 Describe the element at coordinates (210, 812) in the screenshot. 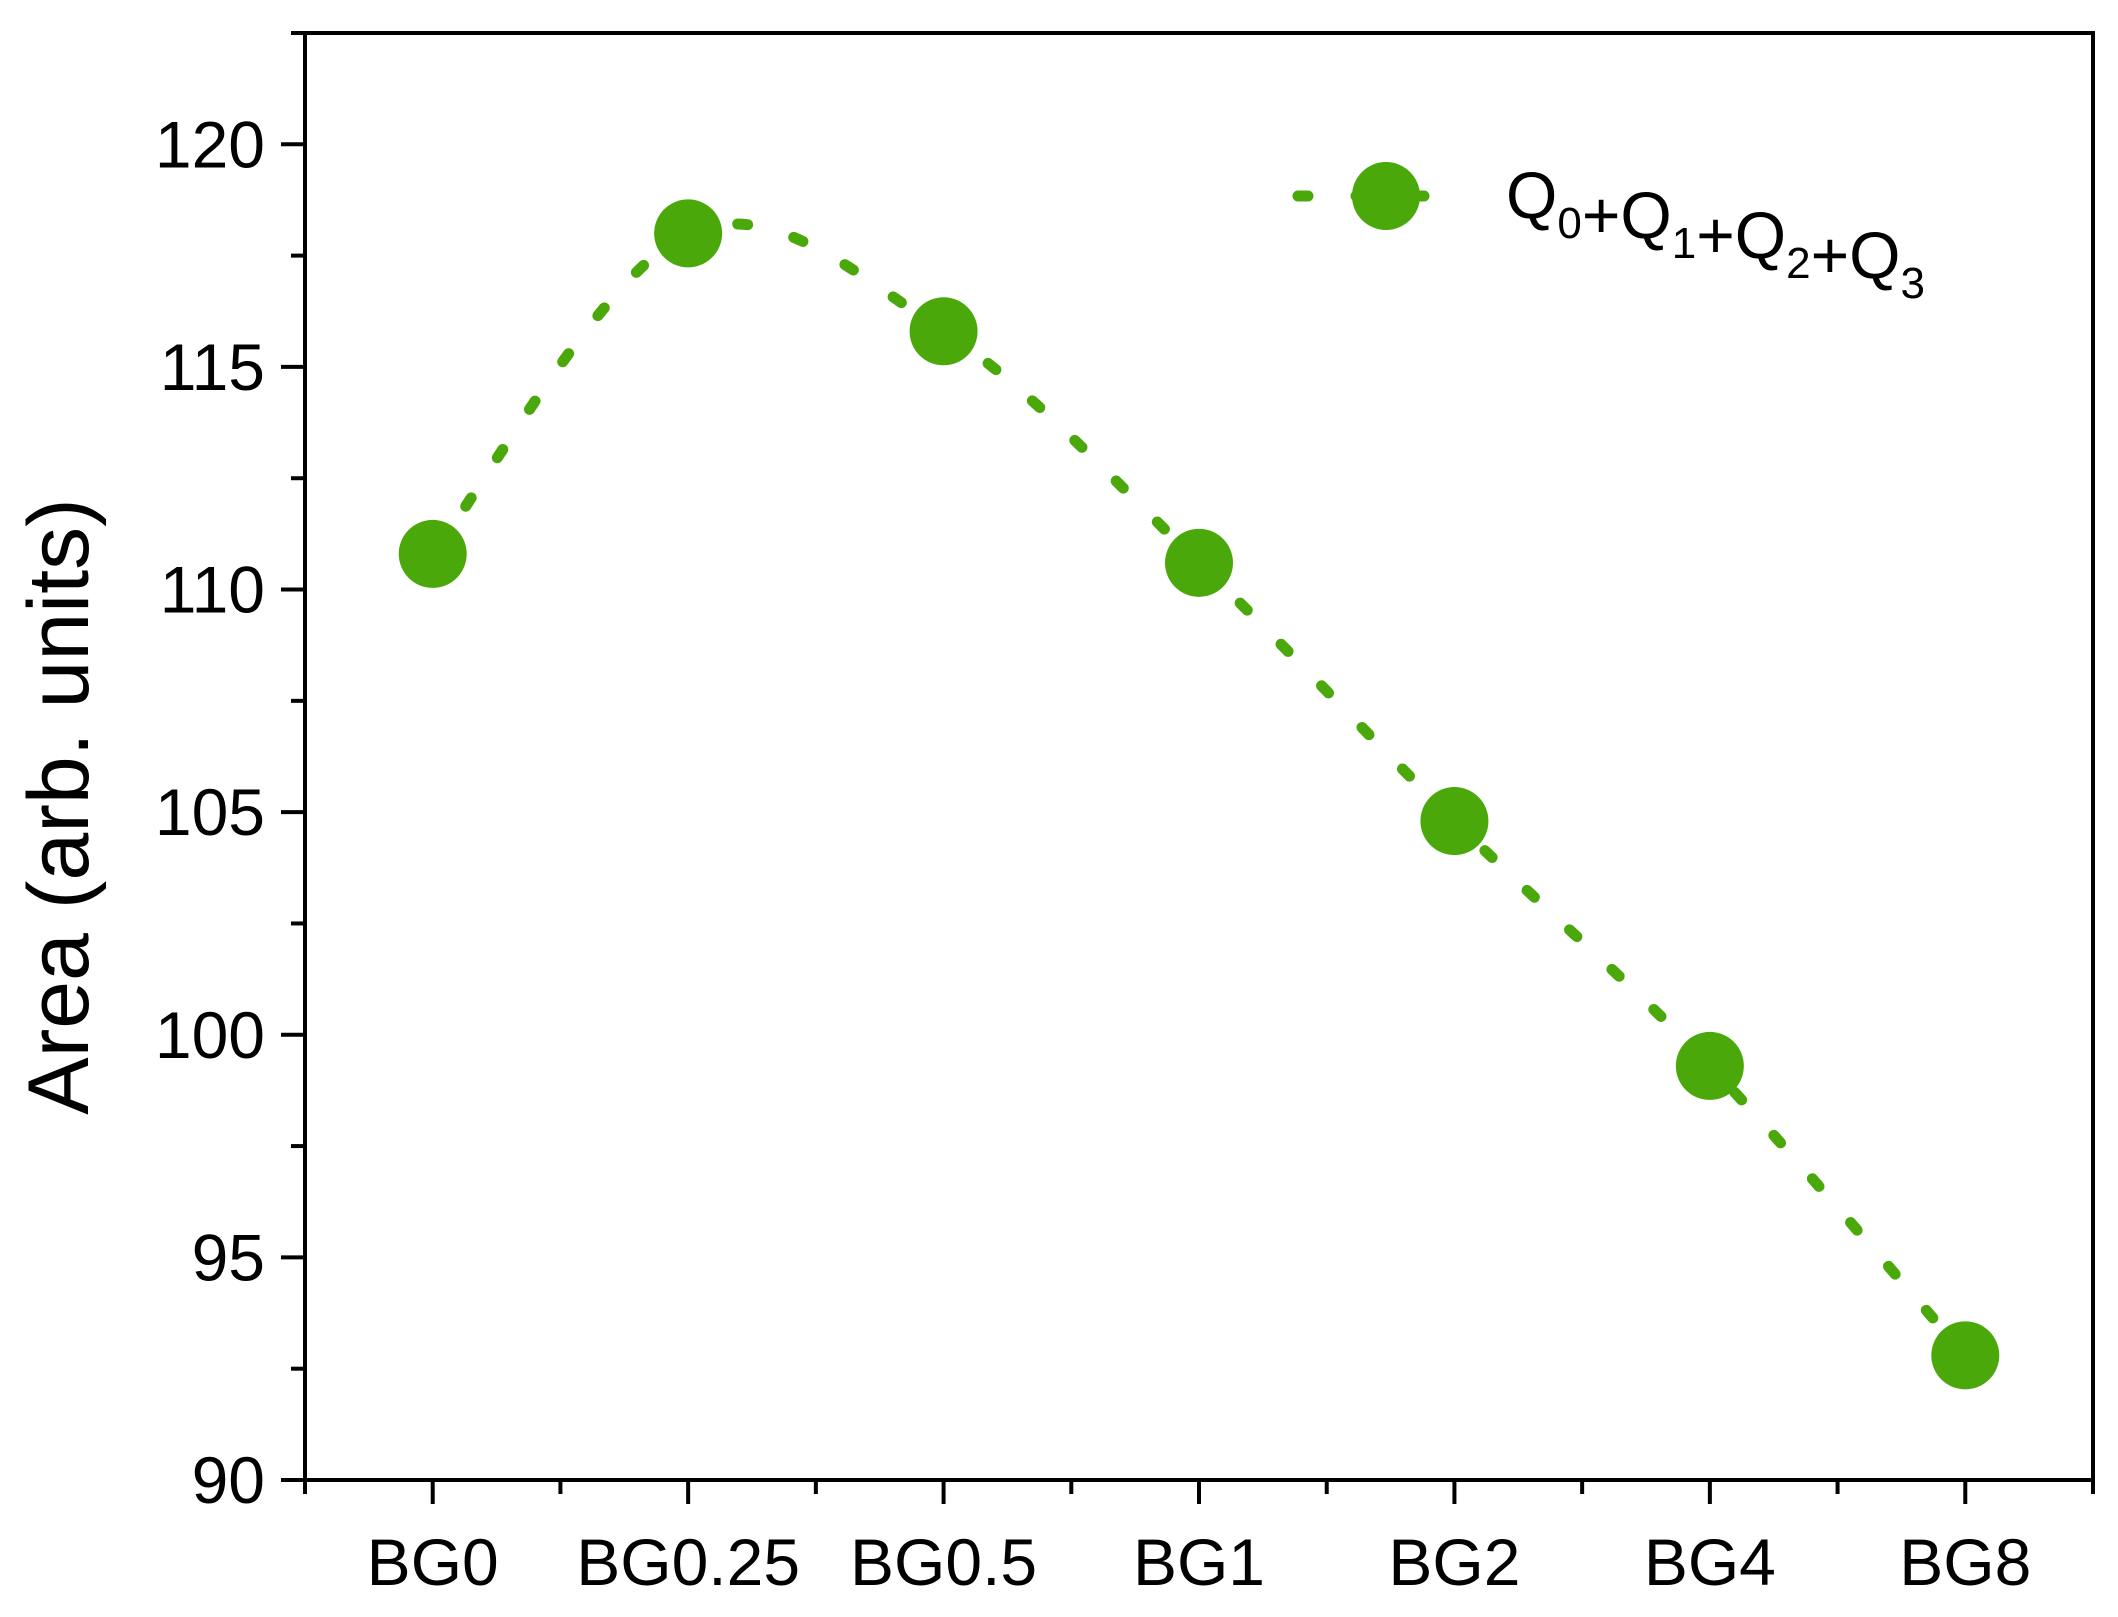

I see `y-tick-label: 105` at that location.